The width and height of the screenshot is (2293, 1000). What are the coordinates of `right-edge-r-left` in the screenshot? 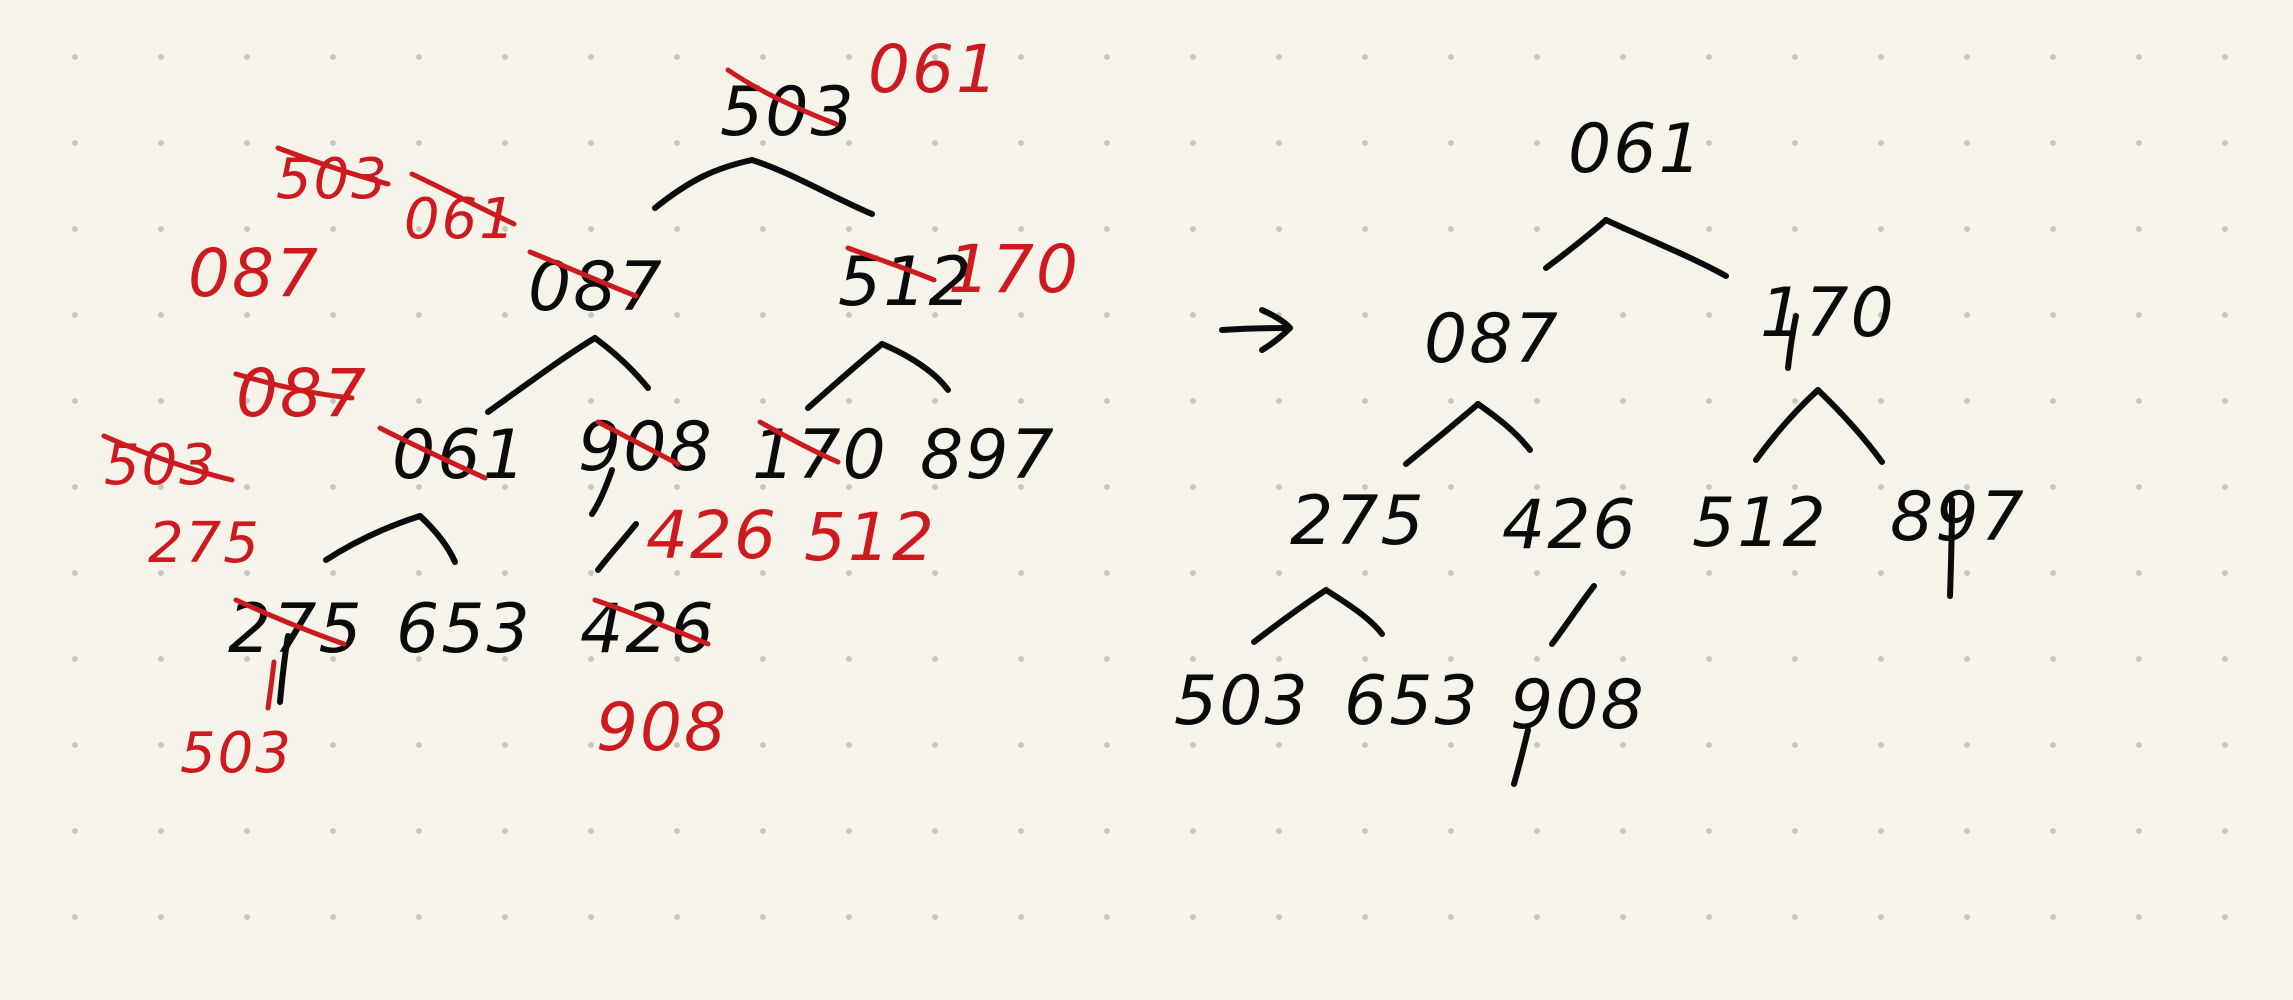 It's located at (1787, 425).